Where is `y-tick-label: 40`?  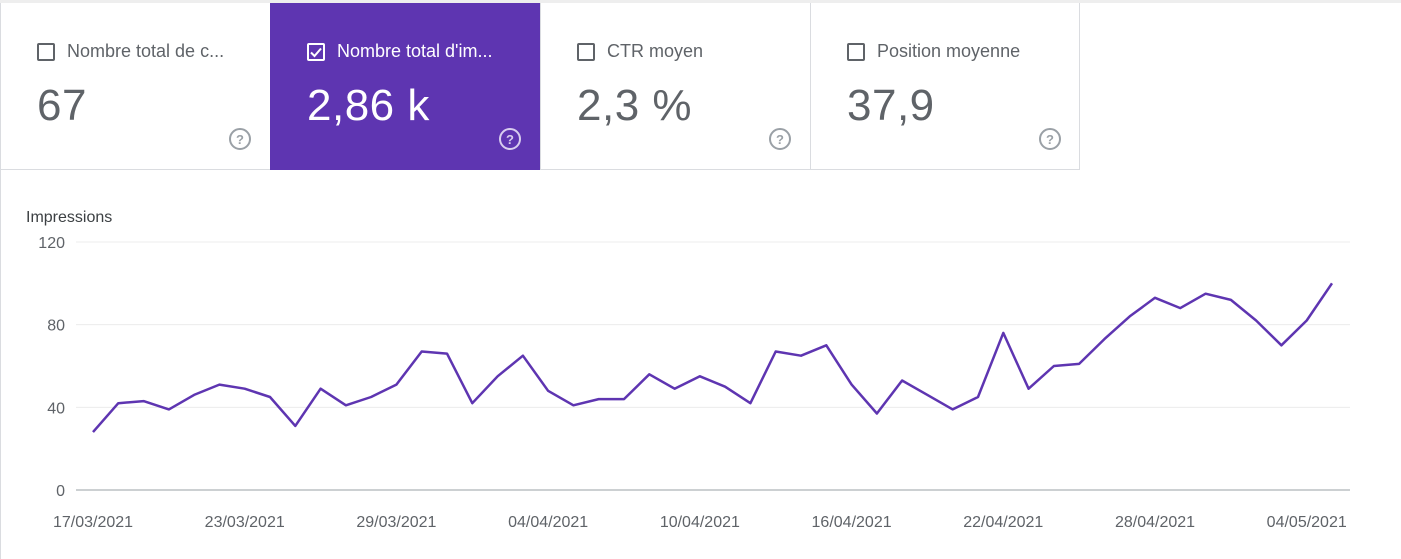
y-tick-label: 40 is located at coordinates (56, 408).